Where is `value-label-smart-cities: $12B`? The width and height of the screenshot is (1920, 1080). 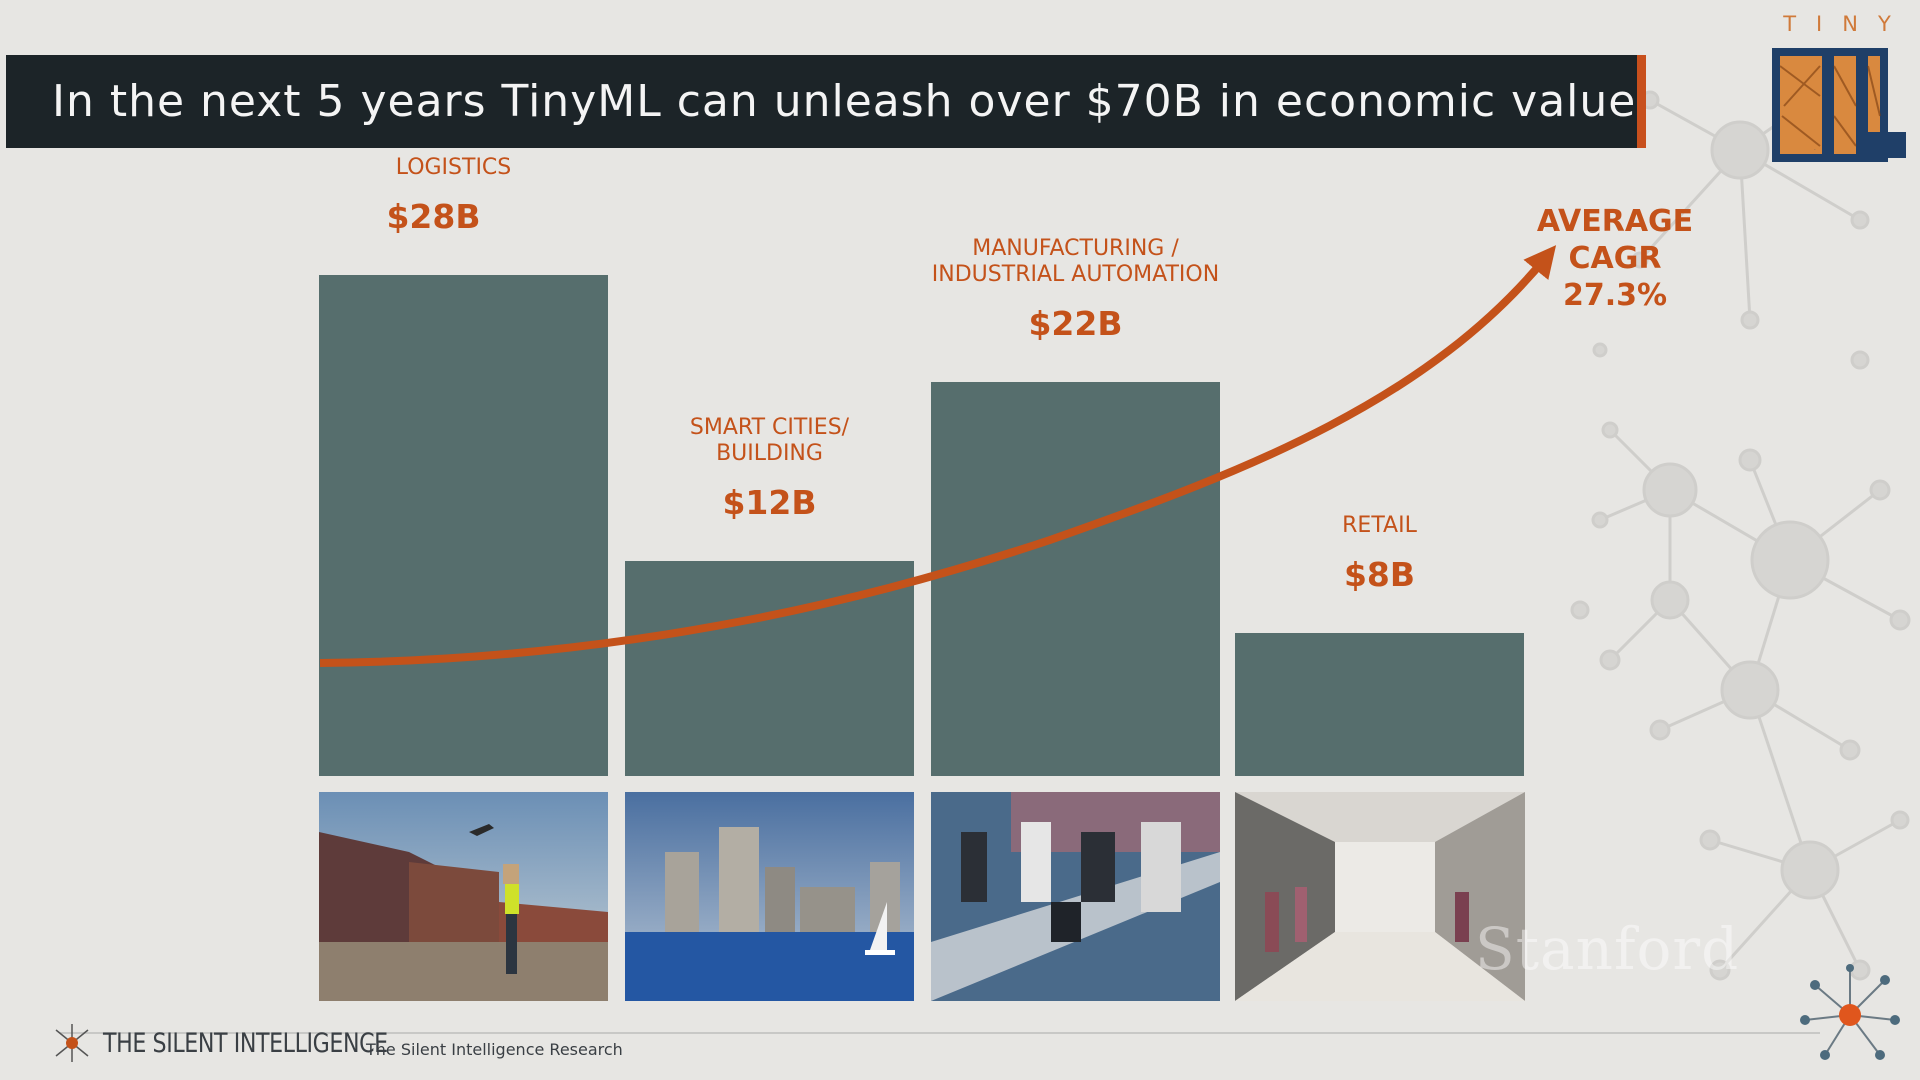 value-label-smart-cities: $12B is located at coordinates (769, 503).